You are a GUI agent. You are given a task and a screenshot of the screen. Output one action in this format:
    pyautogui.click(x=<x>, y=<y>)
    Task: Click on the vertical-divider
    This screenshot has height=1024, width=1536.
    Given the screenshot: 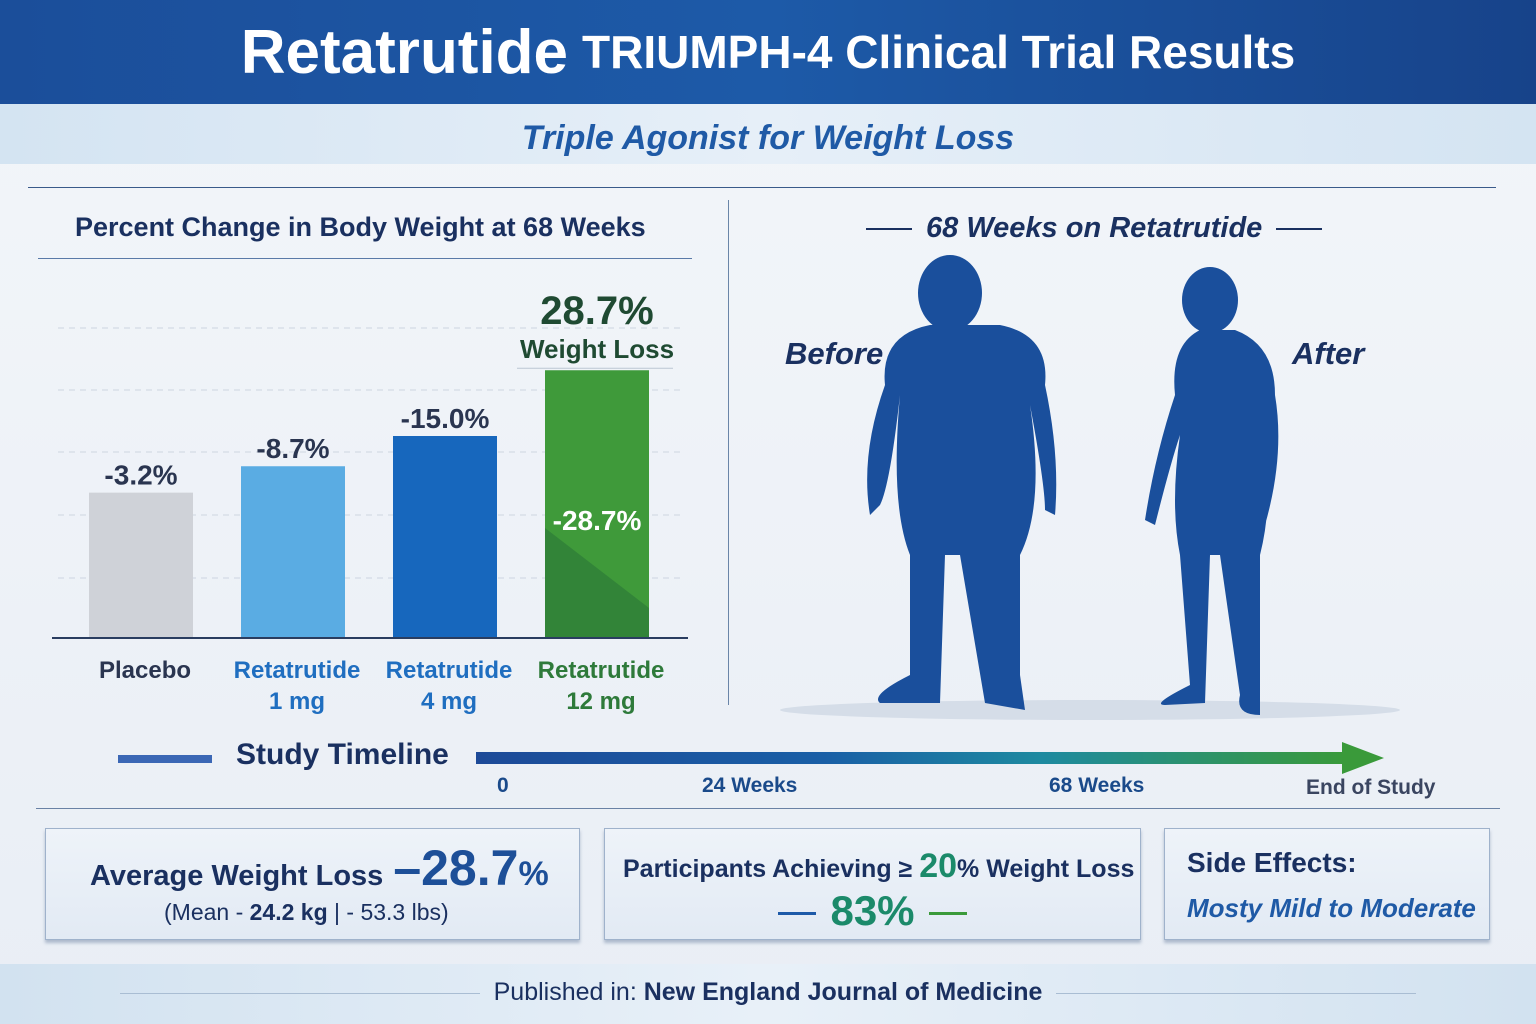 What is the action you would take?
    pyautogui.click(x=728, y=452)
    